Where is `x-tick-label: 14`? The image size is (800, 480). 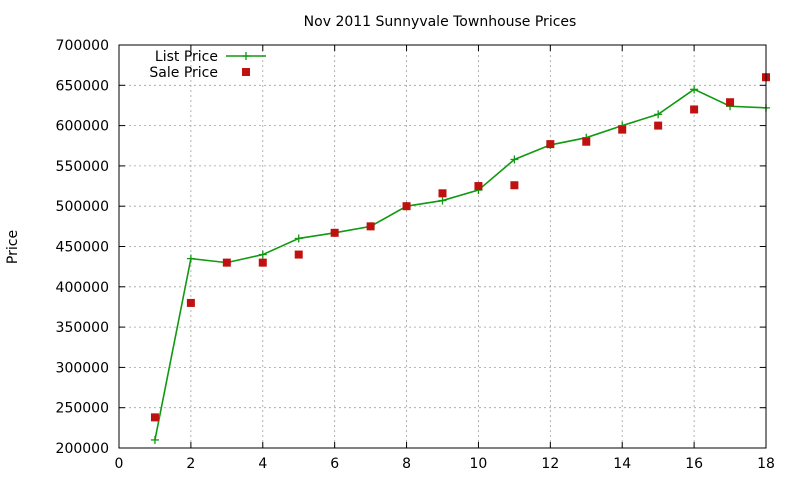 x-tick-label: 14 is located at coordinates (622, 464).